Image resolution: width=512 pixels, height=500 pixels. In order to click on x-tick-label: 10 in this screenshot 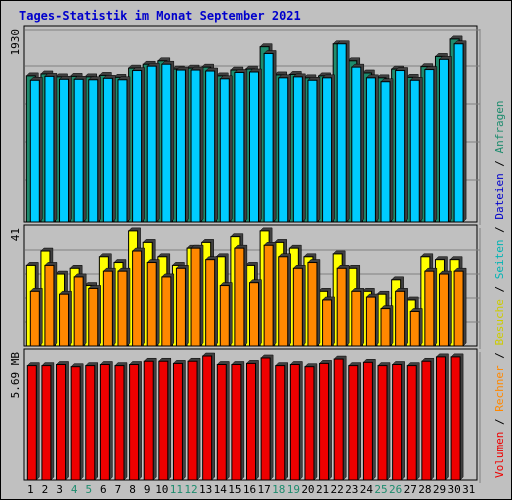, I will do `click(161, 489)`.